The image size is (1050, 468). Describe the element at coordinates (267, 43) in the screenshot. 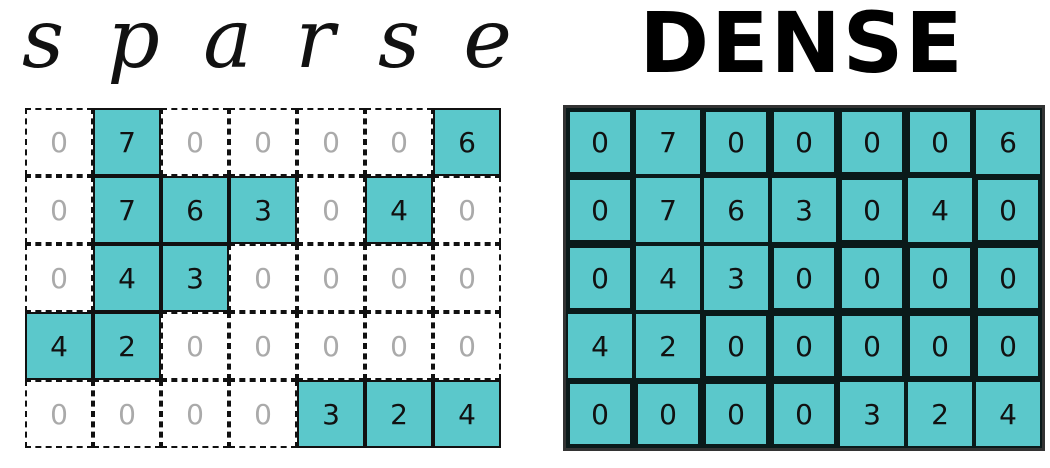

I see `sparse-title: s p a r s e` at that location.